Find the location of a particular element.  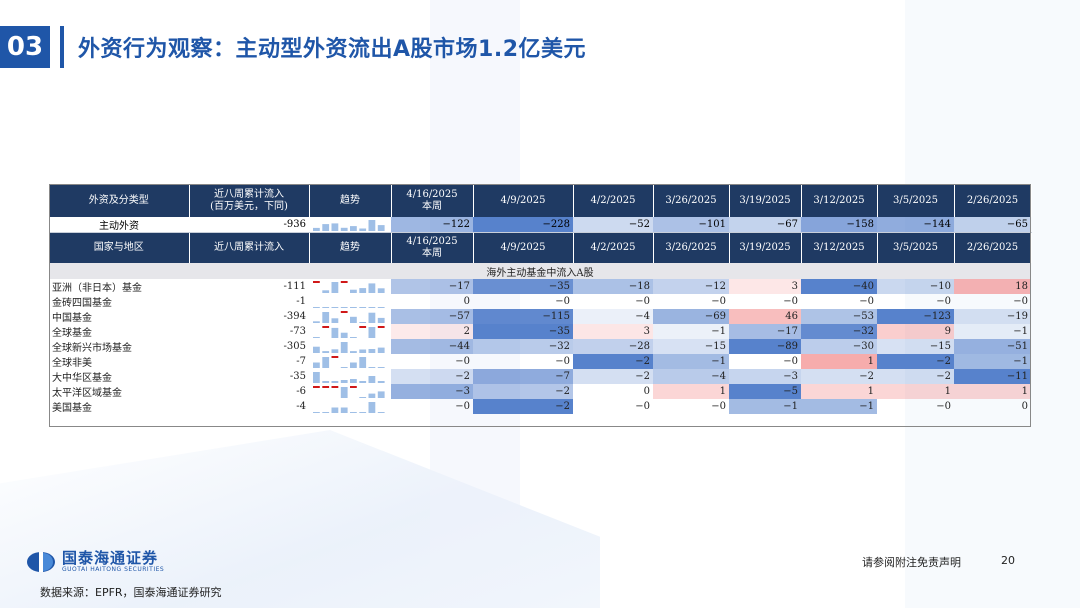

header-divider is located at coordinates (62, 47).